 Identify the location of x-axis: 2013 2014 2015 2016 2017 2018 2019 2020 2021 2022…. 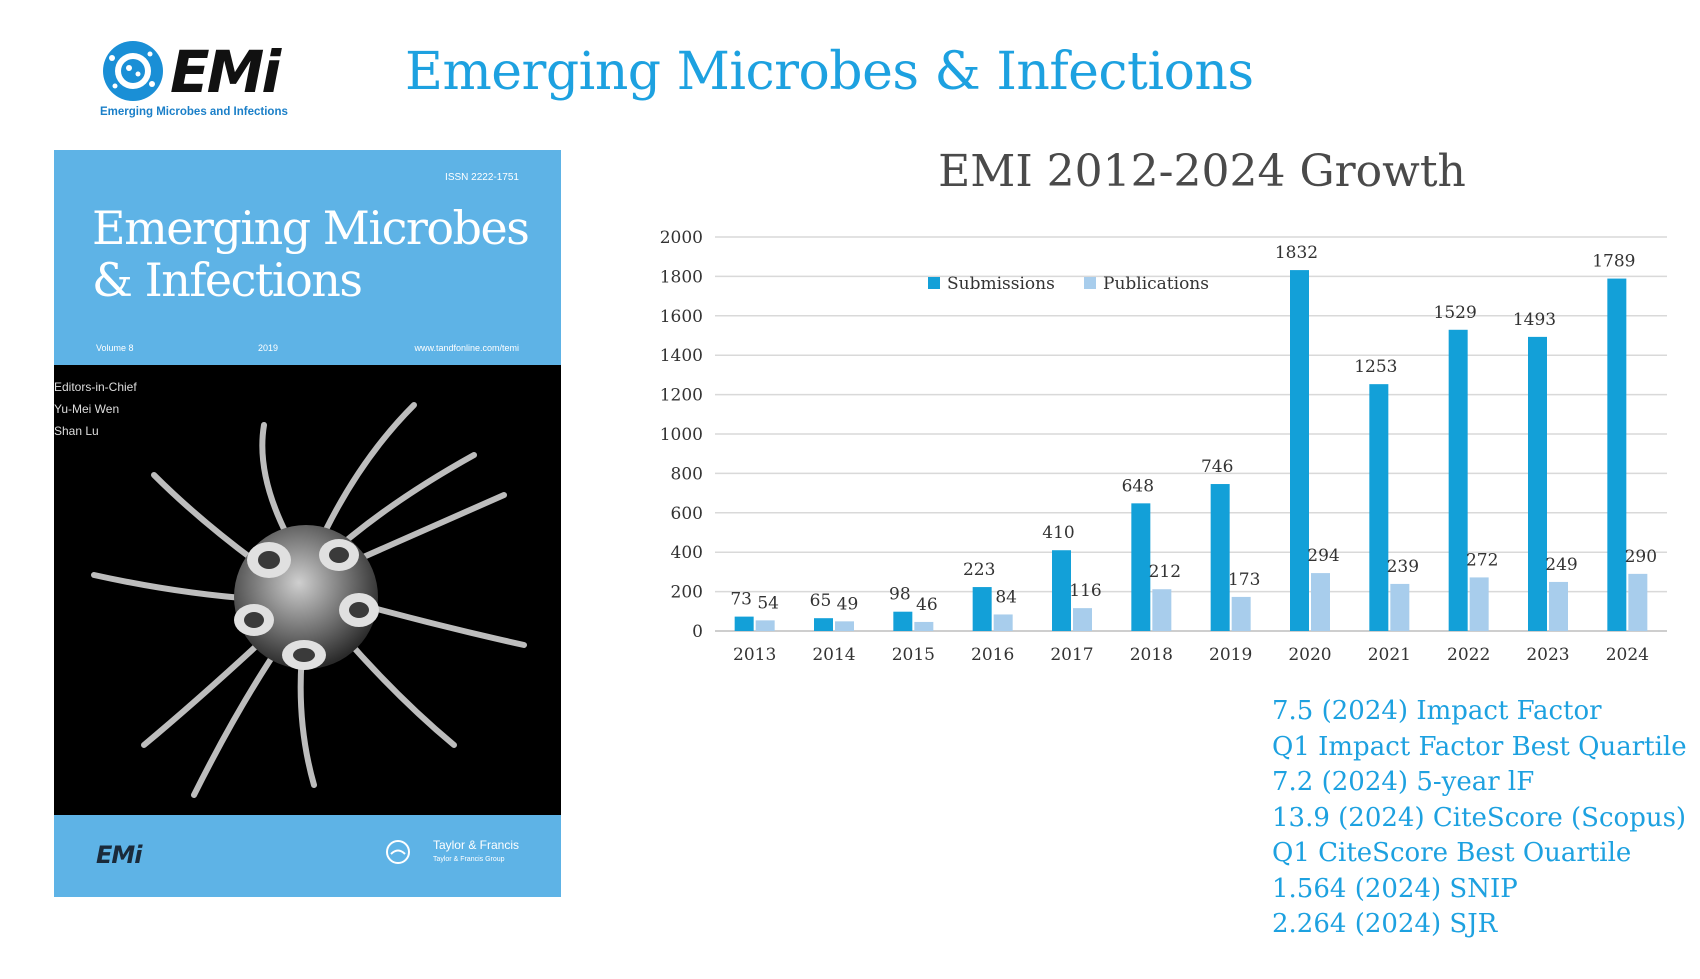
(1191, 655).